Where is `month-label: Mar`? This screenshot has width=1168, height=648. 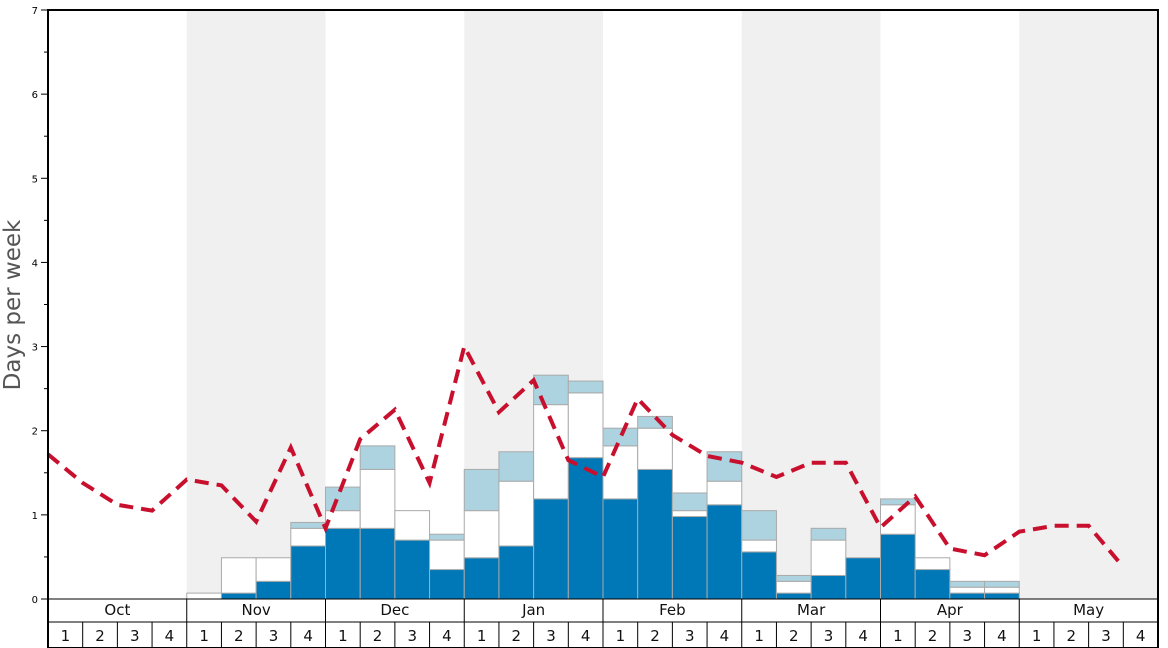
month-label: Mar is located at coordinates (811, 610).